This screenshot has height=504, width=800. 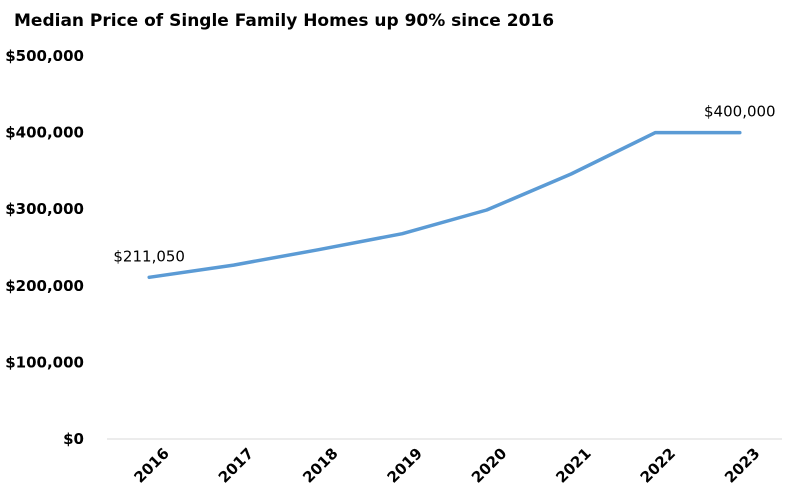 I want to click on x-axis-tick-labels: 2016 2017 2018 2019 2020 2021 2022 2023, so click(x=447, y=465).